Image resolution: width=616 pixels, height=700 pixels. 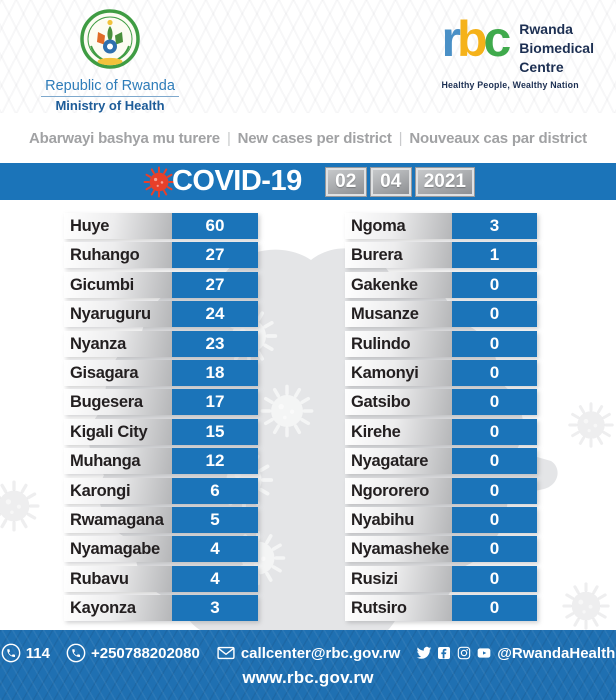 What do you see at coordinates (118, 490) in the screenshot?
I see `district-name: Karongi` at bounding box center [118, 490].